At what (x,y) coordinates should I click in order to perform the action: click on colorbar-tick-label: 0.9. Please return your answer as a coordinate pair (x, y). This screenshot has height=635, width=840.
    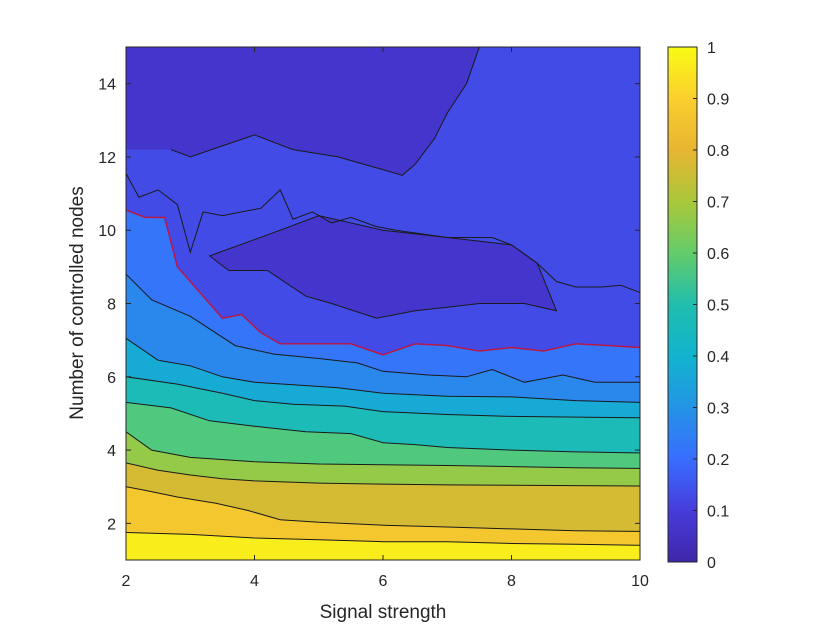
    Looking at the image, I should click on (718, 100).